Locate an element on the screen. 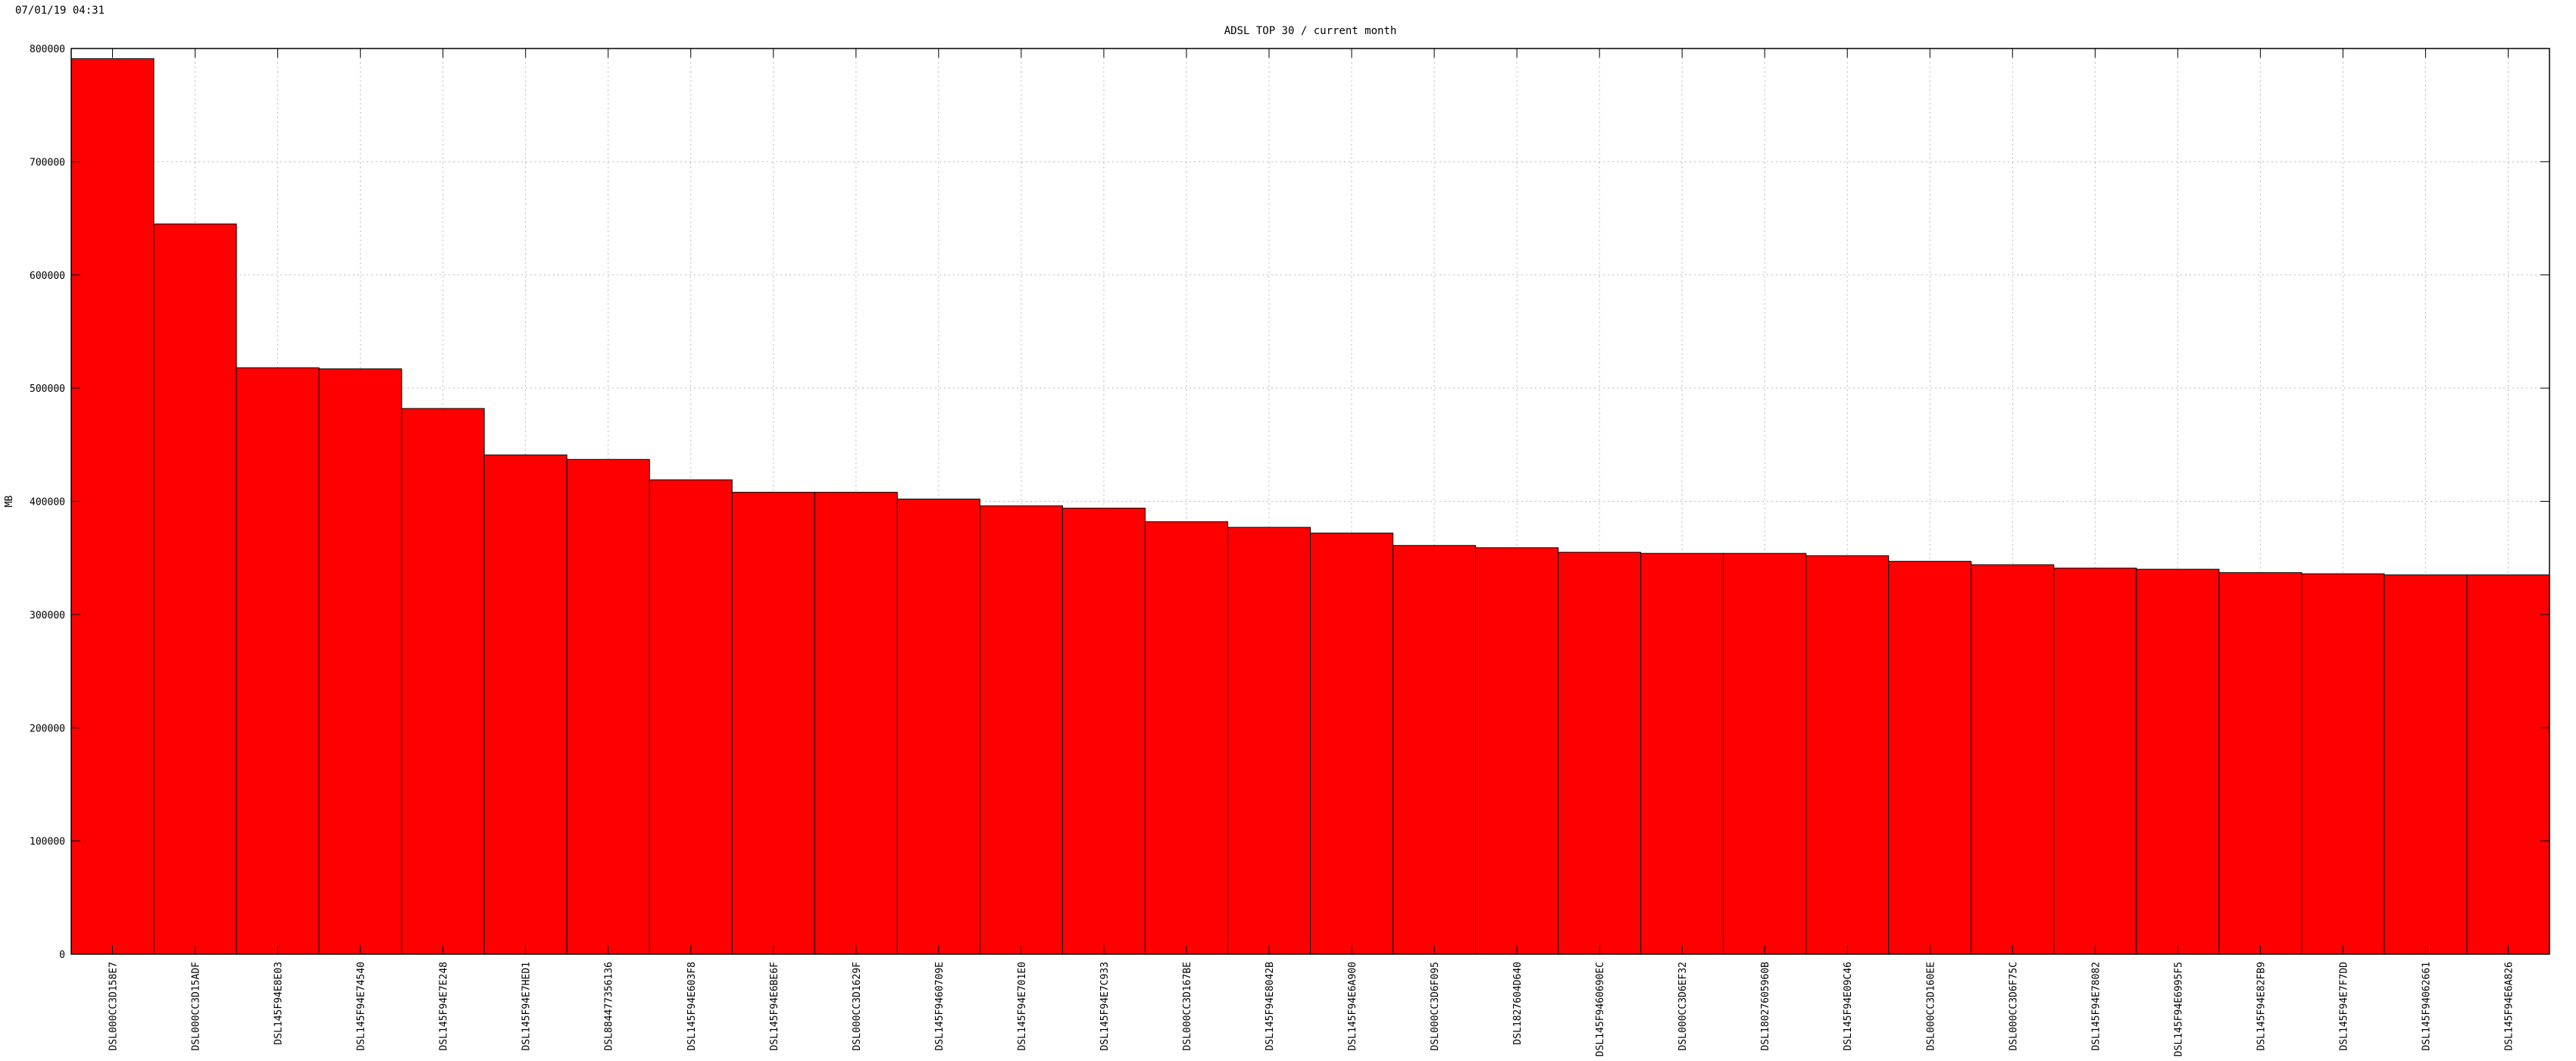 The image size is (2576, 1061). y-tick-label: 500000 is located at coordinates (47, 389).